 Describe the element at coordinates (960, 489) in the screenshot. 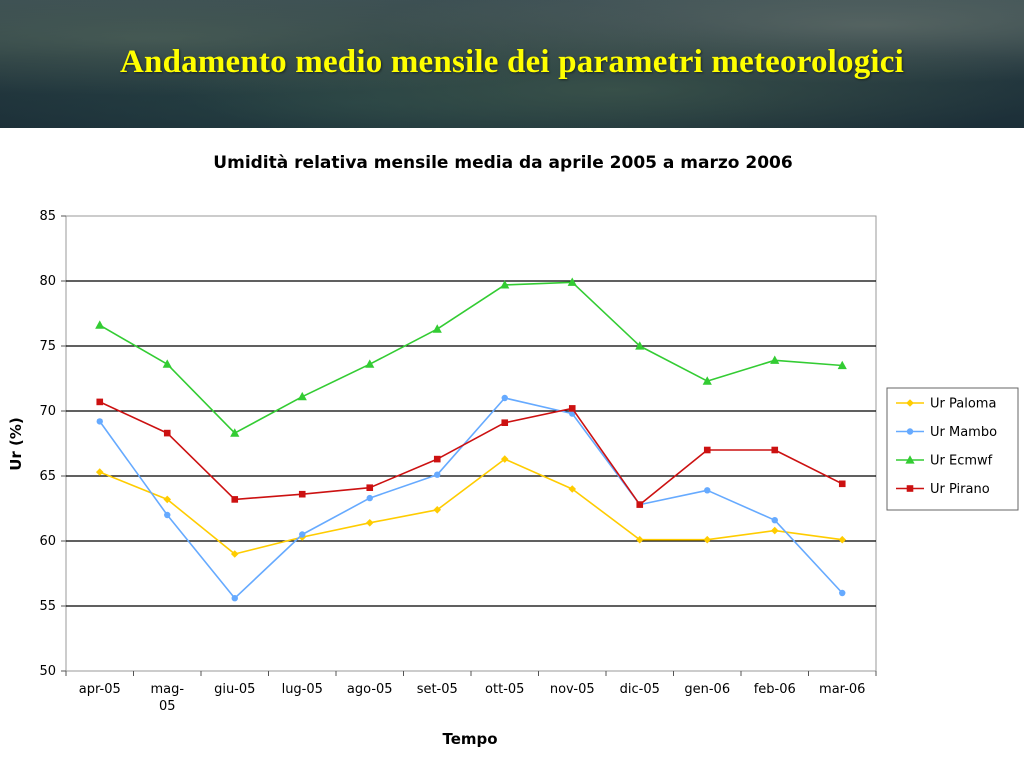

I see `legend-label: Ur Pirano` at that location.